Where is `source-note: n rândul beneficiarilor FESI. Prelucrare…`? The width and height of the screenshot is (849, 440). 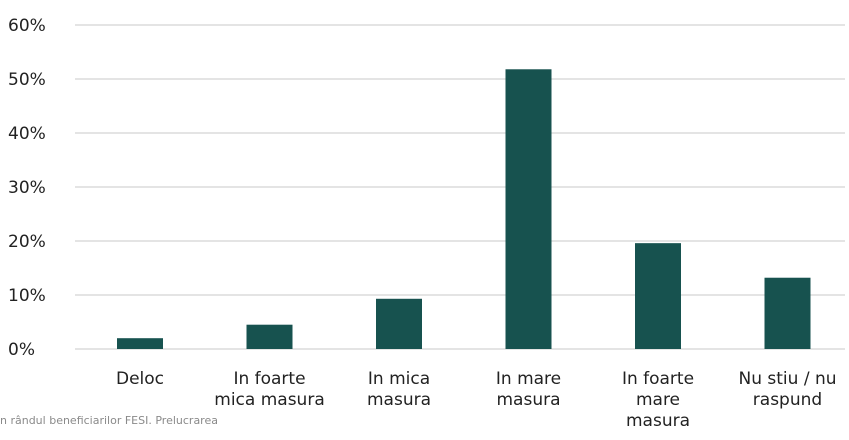 source-note: n rândul beneficiarilor FESI. Prelucrare… is located at coordinates (109, 420).